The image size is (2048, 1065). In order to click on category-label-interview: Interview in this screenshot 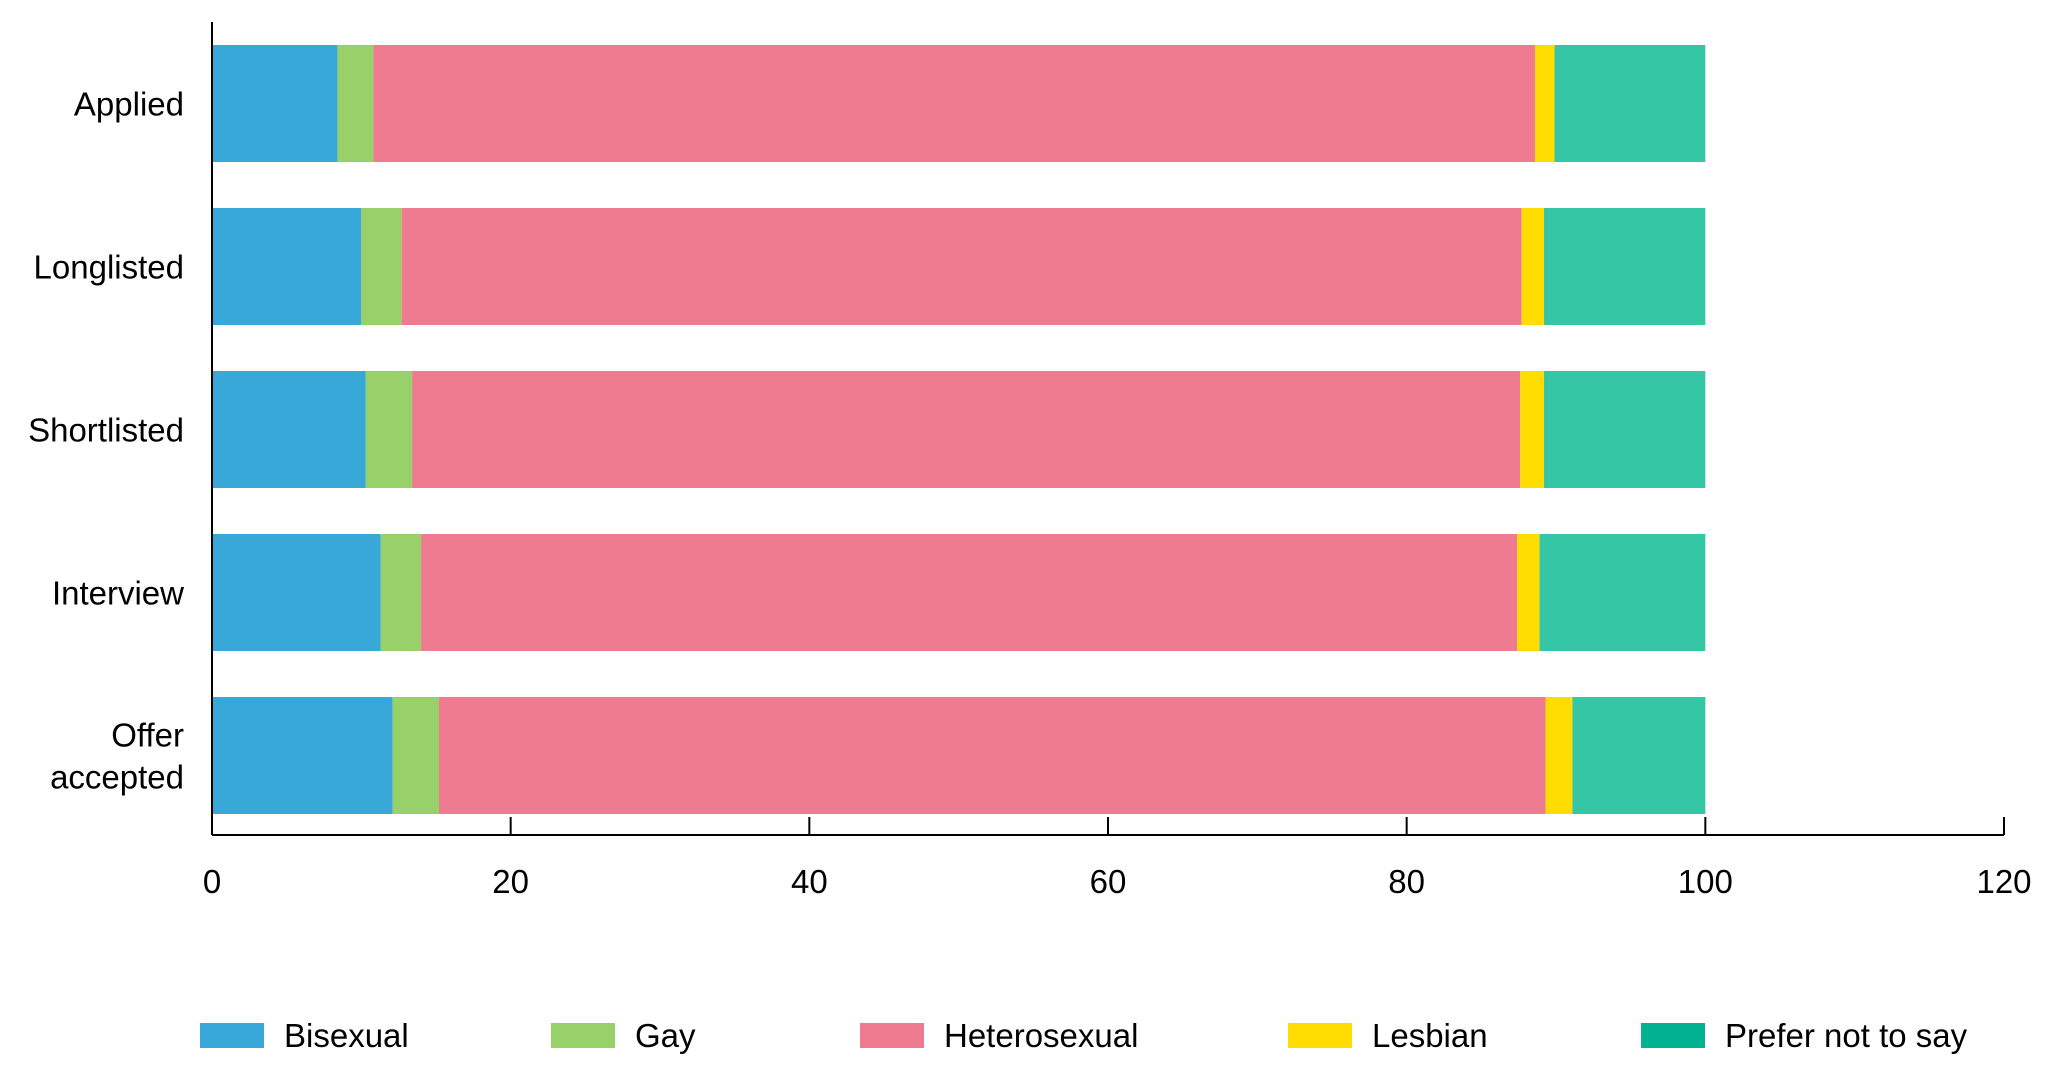, I will do `click(118, 593)`.